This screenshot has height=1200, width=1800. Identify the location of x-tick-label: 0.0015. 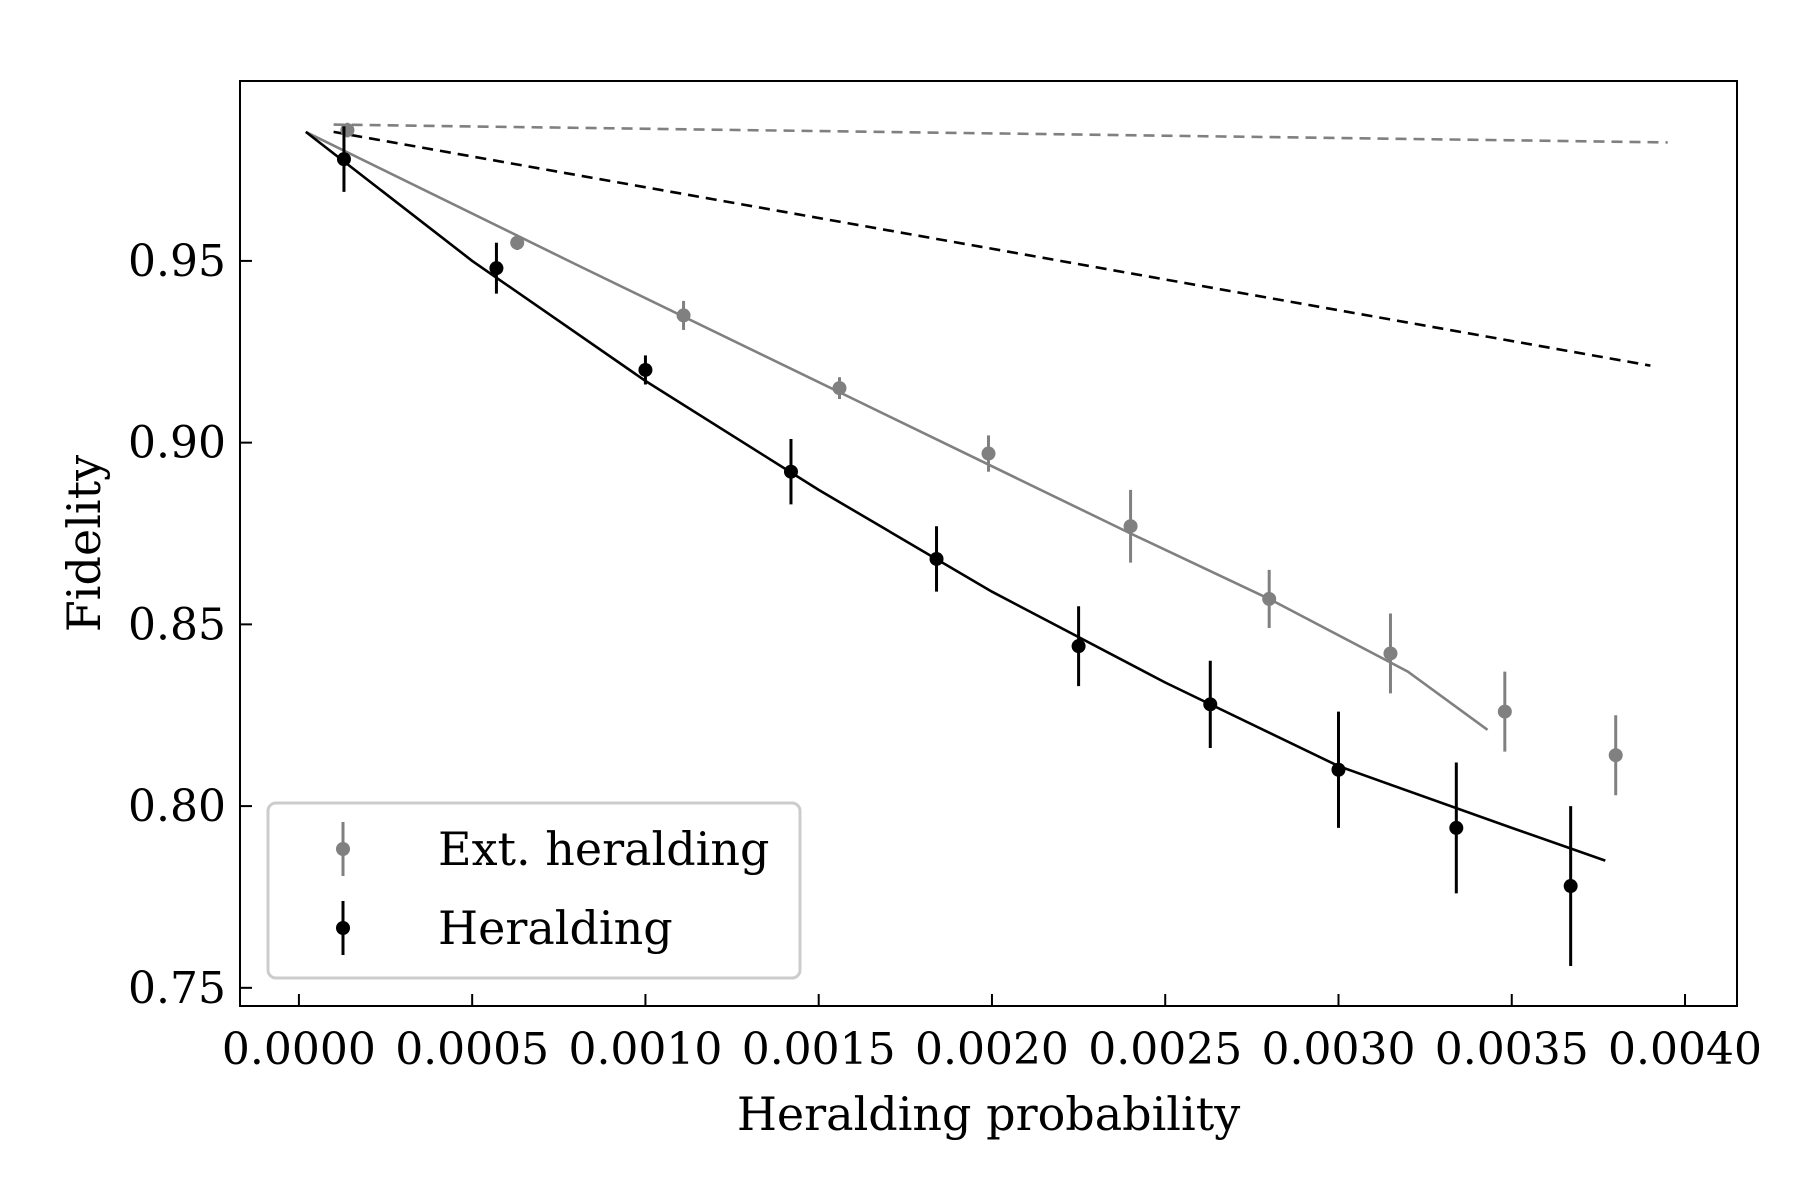
(819, 1049).